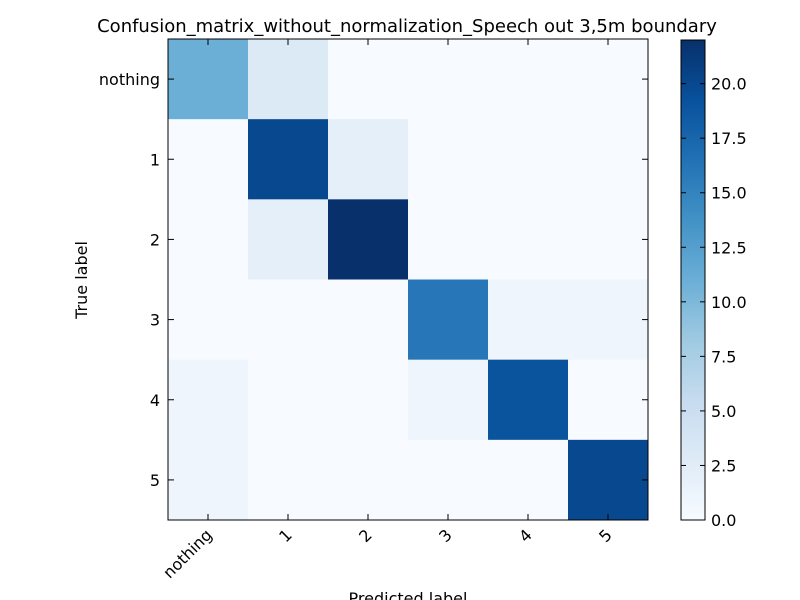  Describe the element at coordinates (729, 84) in the screenshot. I see `colorbar-tick-label: 20.0` at that location.